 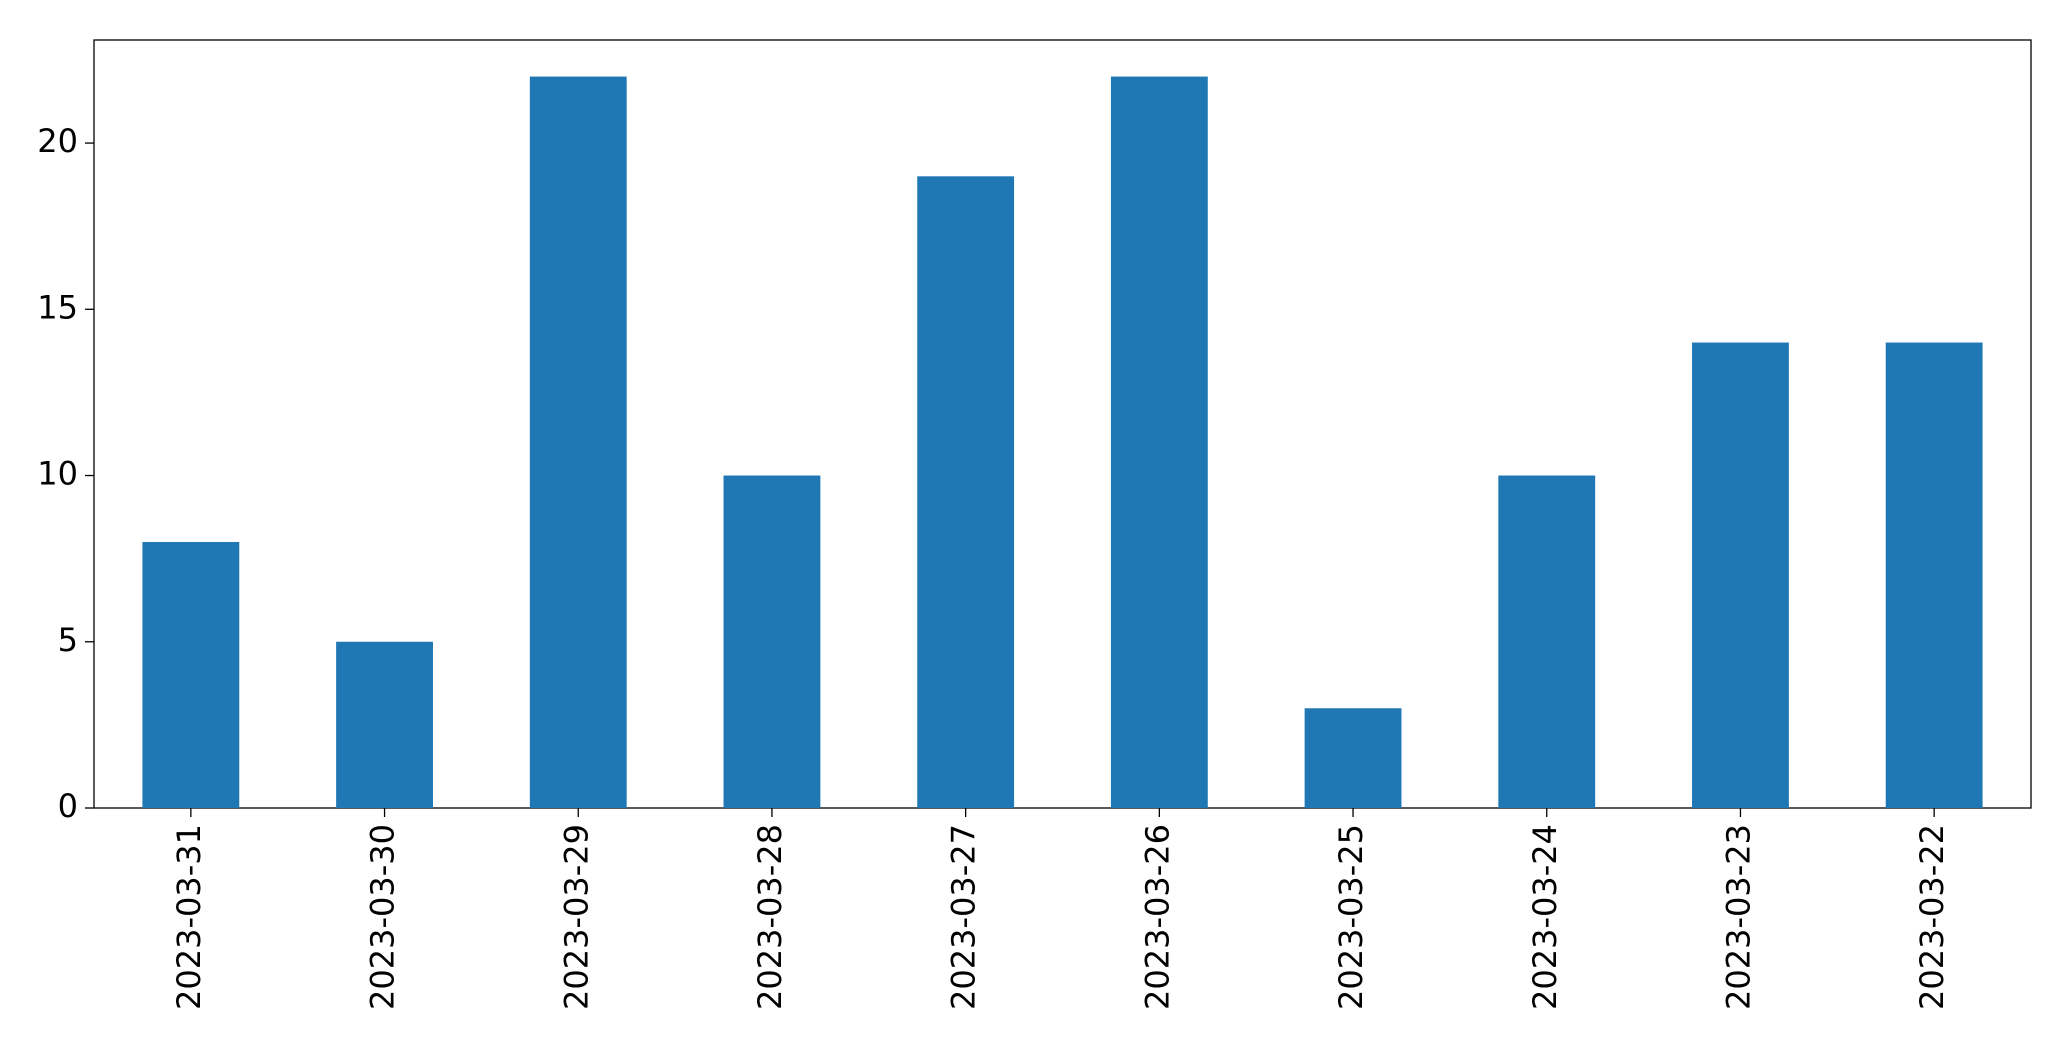 What do you see at coordinates (1157, 917) in the screenshot?
I see `x-tick-label: 2023-03-26` at bounding box center [1157, 917].